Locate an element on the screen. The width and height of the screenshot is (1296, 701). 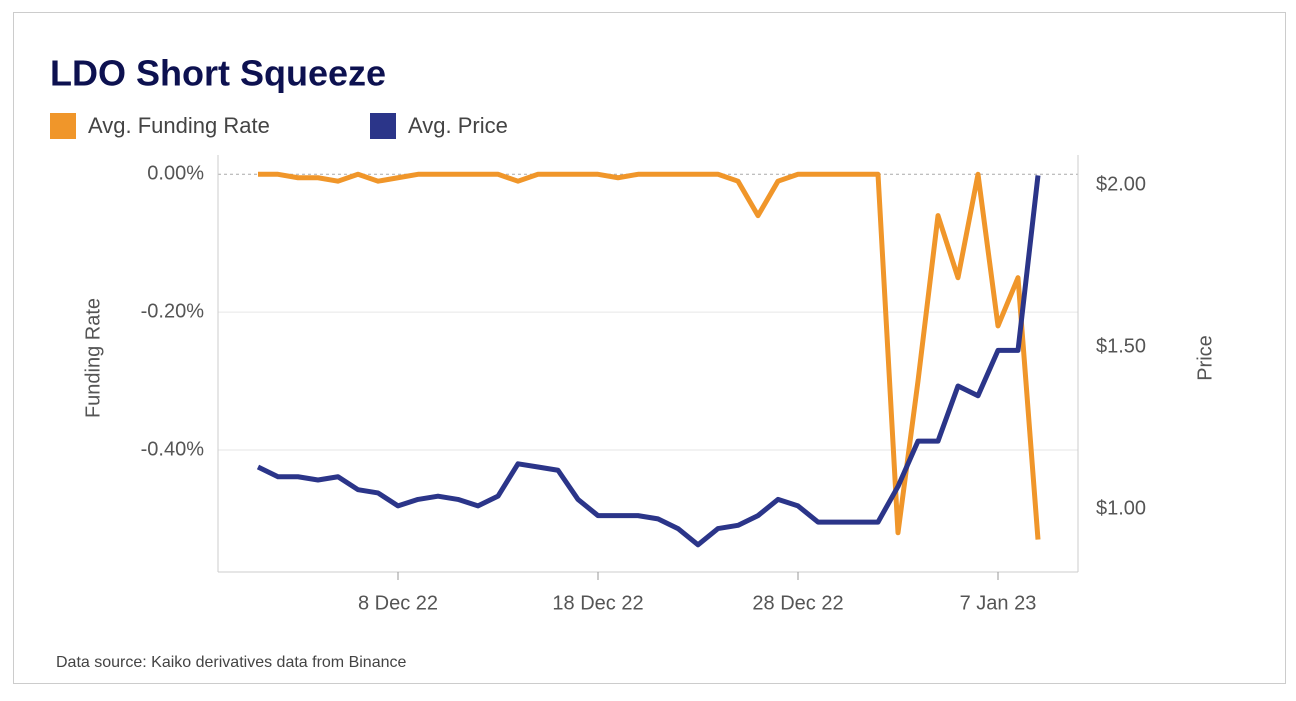
y-tick-label: -0.40% is located at coordinates (173, 449).